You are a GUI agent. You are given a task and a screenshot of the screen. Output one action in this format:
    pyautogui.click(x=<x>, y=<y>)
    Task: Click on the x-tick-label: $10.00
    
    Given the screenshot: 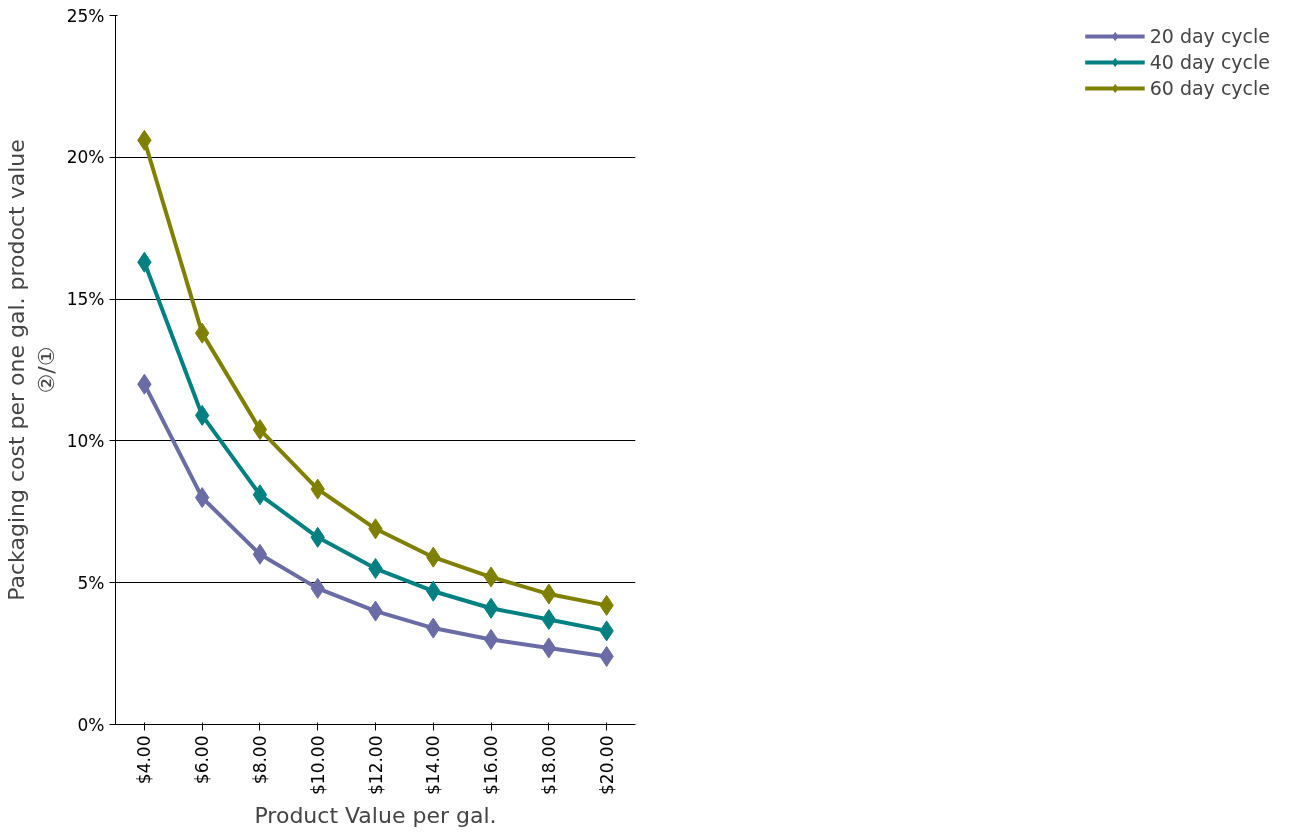 What is the action you would take?
    pyautogui.click(x=317, y=765)
    